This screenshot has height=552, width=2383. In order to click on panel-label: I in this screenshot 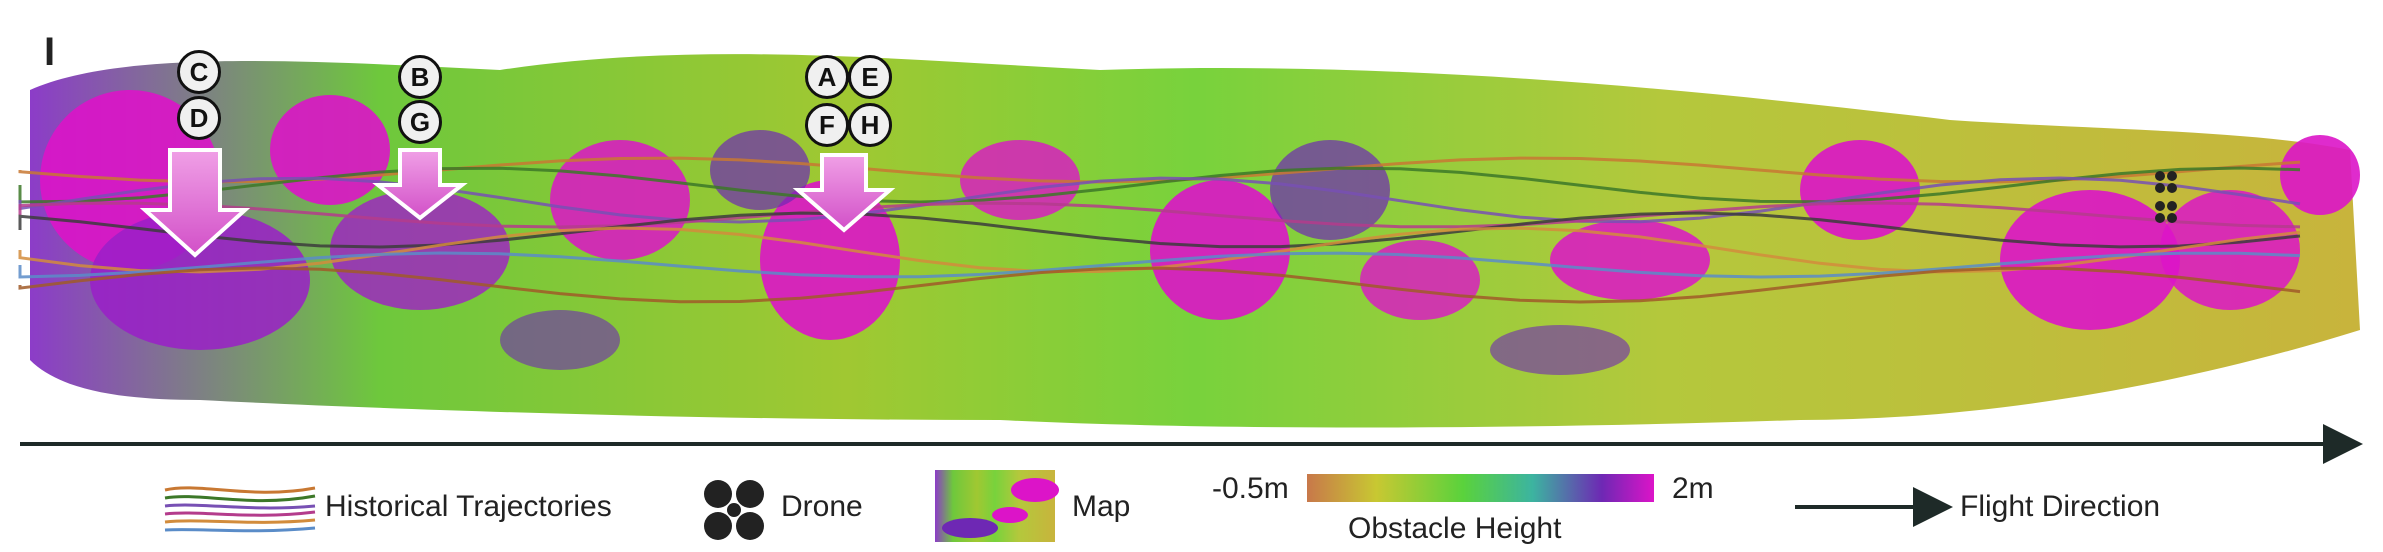, I will do `click(50, 52)`.